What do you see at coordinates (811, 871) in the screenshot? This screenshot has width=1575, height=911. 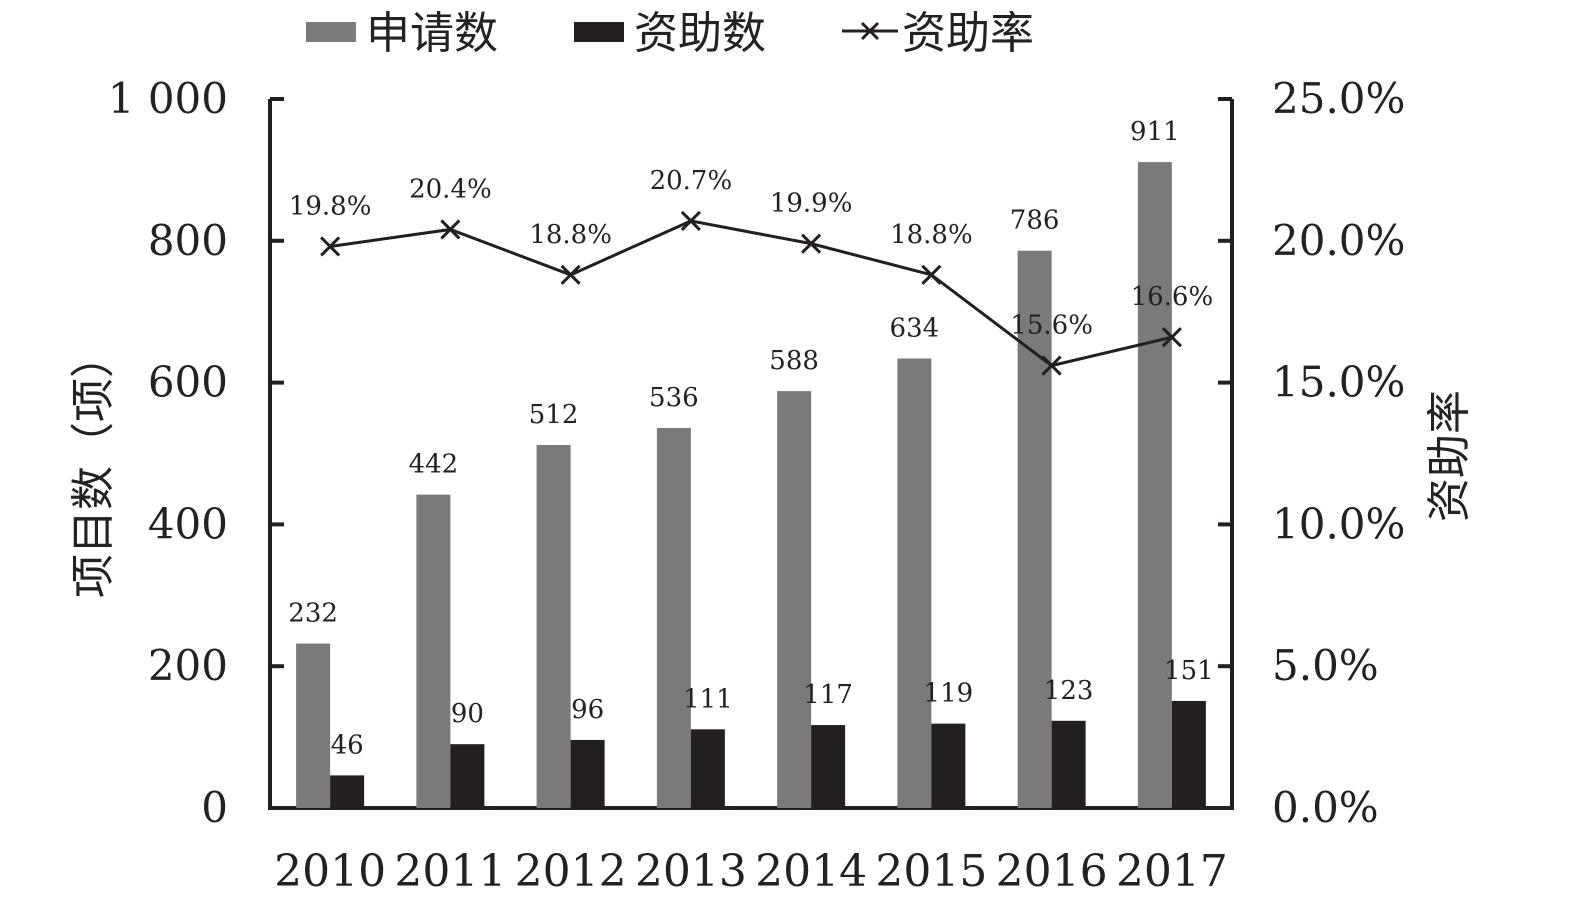 I see `x-tick-label: 2014` at bounding box center [811, 871].